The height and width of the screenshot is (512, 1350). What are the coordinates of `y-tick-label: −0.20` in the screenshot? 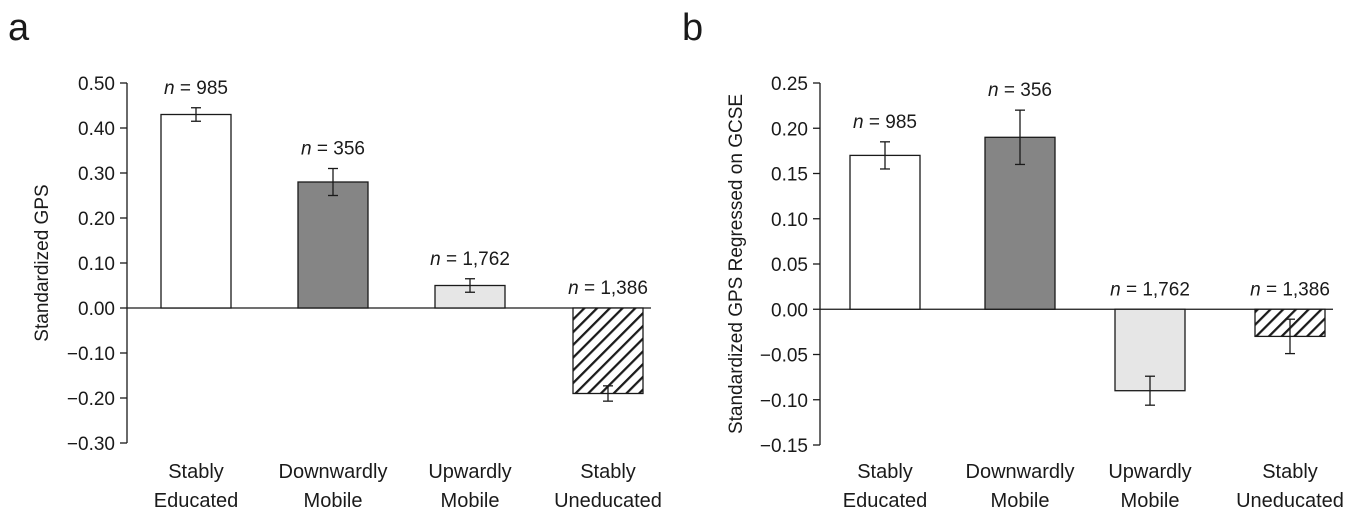 It's located at (91, 399).